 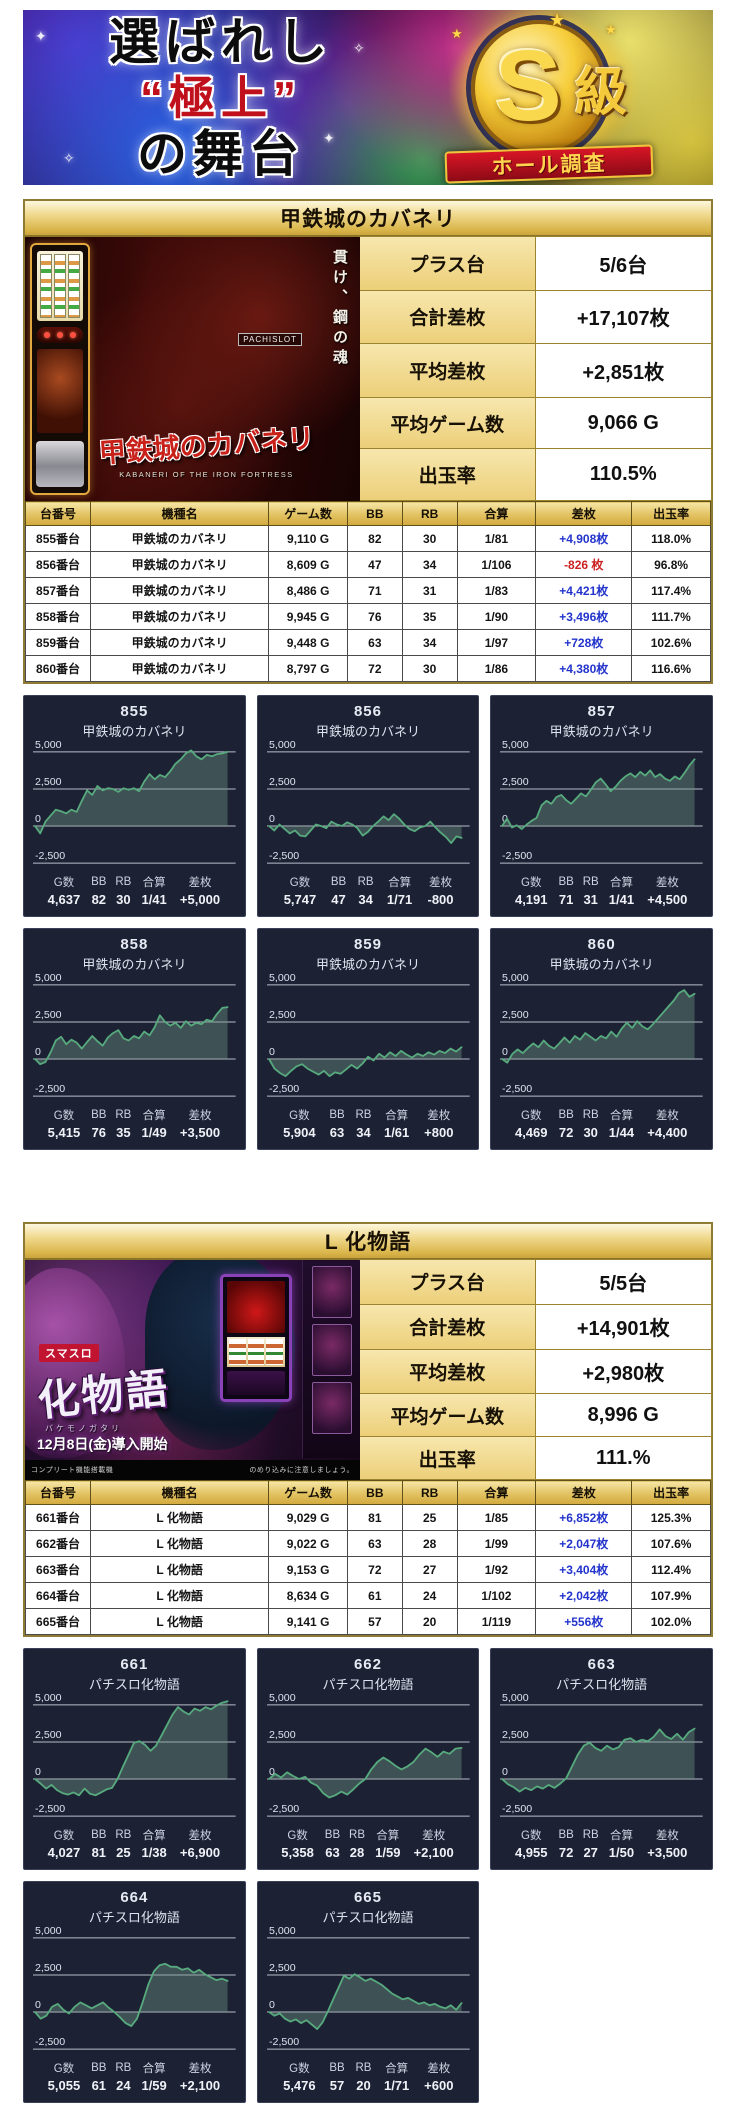 I want to click on cell-gassan: 1/86, so click(x=496, y=668).